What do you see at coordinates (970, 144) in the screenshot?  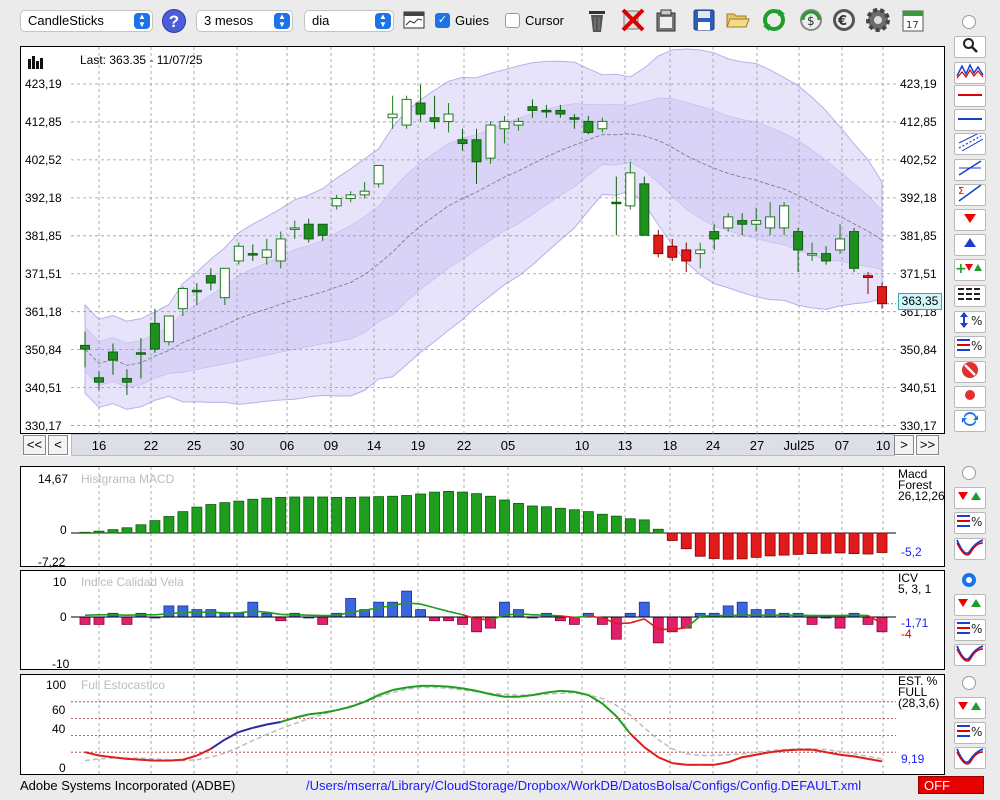 I see `channel-tool-button` at bounding box center [970, 144].